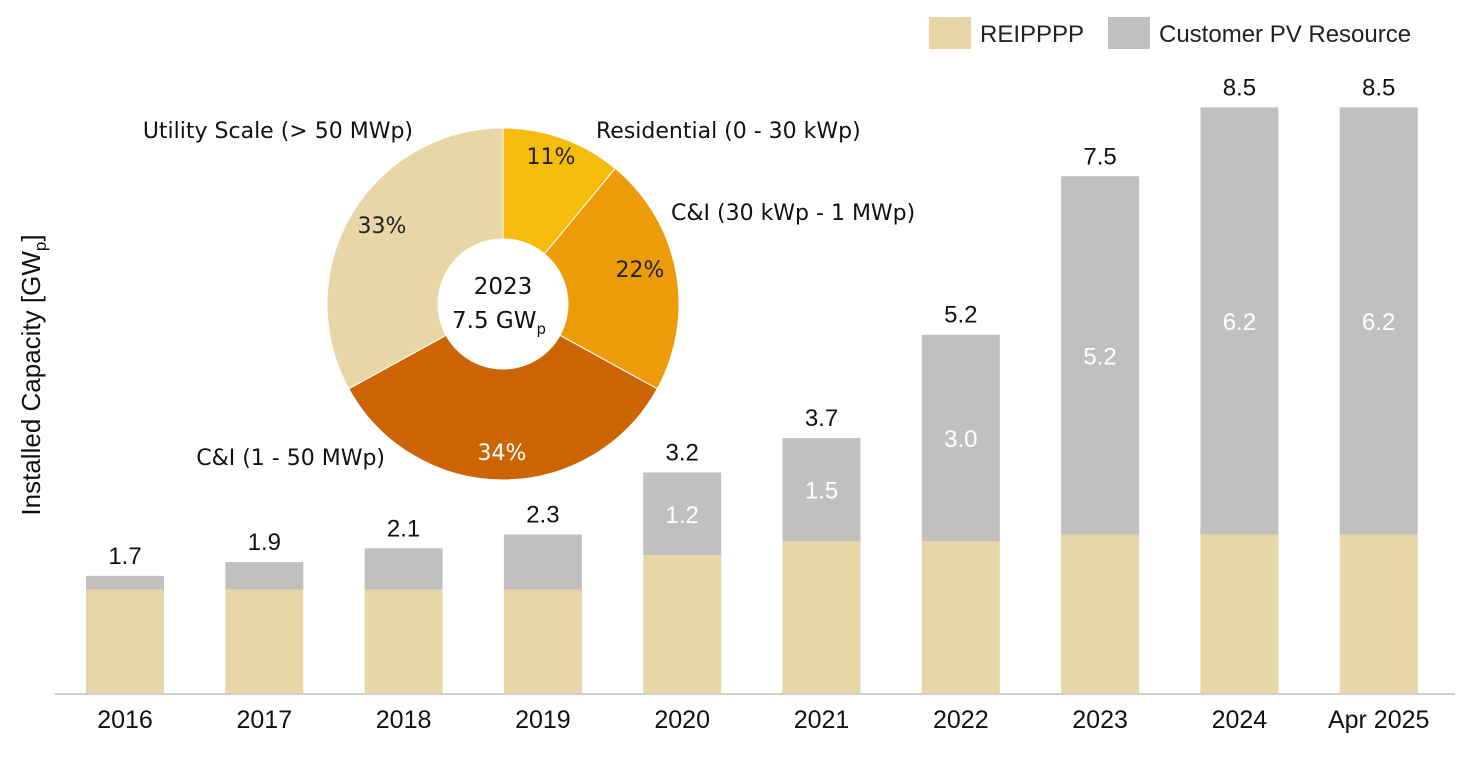 This screenshot has height=779, width=1462. I want to click on legend-swatch-reipppp, so click(950, 33).